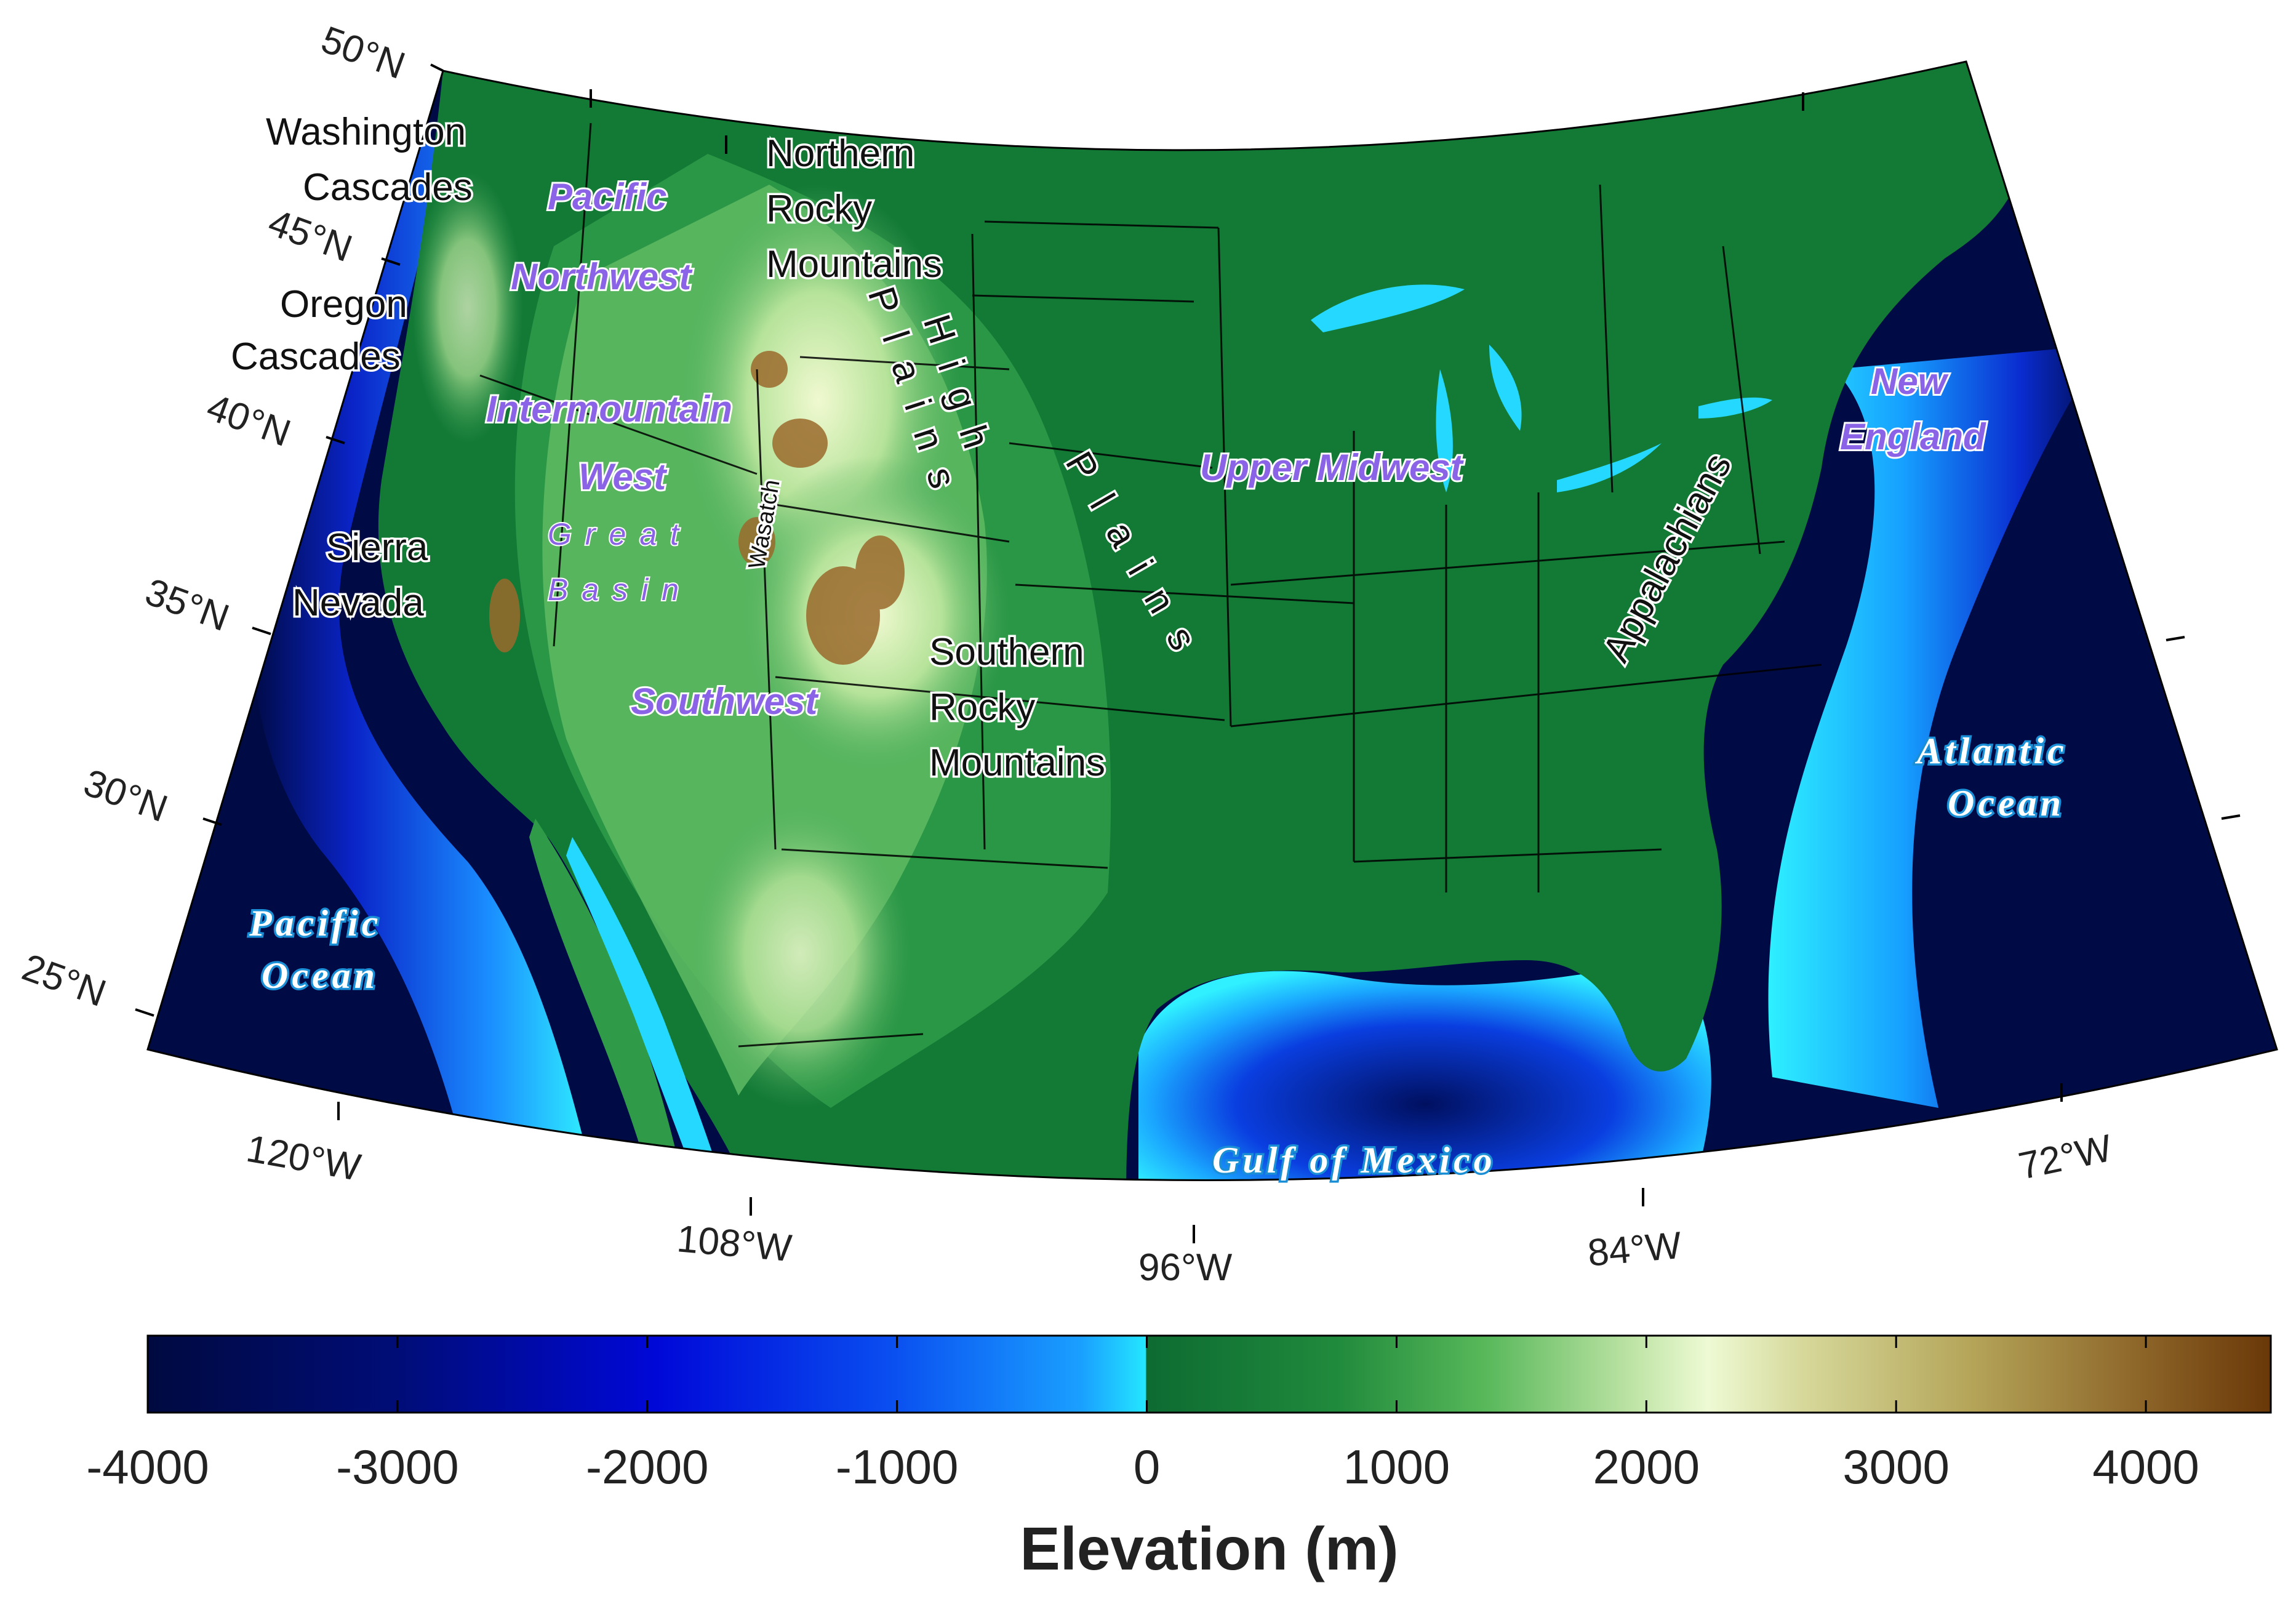  What do you see at coordinates (366, 132) in the screenshot?
I see `feature-washington: Washington` at bounding box center [366, 132].